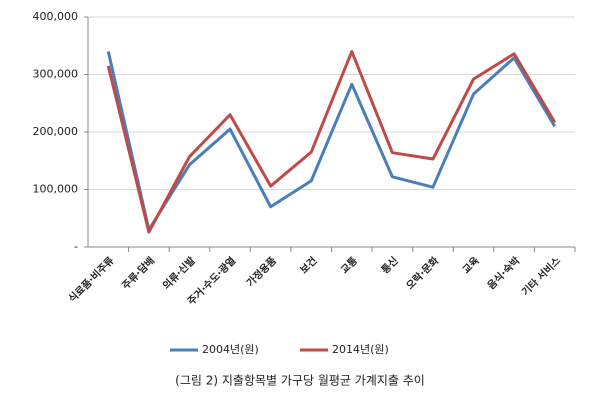 The width and height of the screenshot is (600, 407). I want to click on x-tick-label: 기타 서비스, so click(541, 276).